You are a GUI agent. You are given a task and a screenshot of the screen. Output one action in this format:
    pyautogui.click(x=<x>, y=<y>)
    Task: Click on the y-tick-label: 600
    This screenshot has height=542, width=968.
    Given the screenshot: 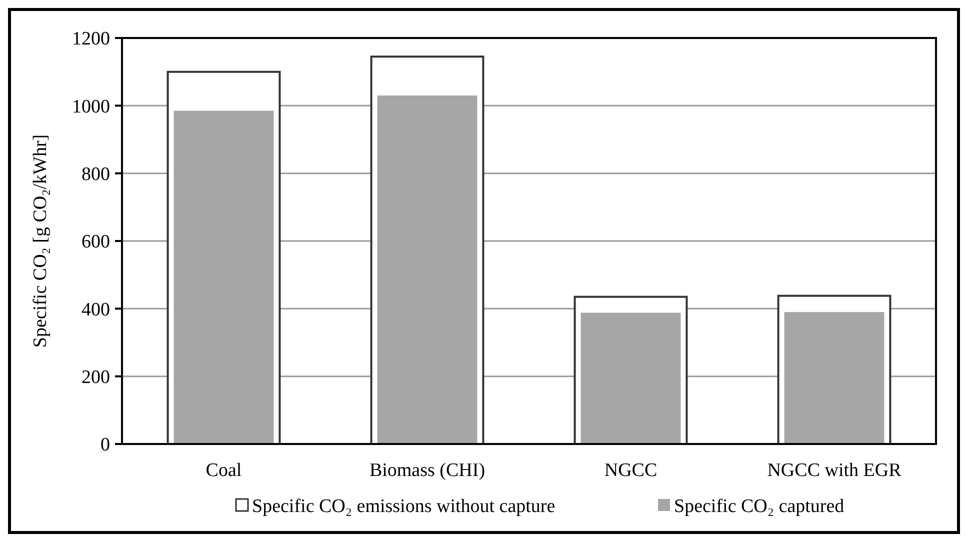 What is the action you would take?
    pyautogui.click(x=96, y=242)
    